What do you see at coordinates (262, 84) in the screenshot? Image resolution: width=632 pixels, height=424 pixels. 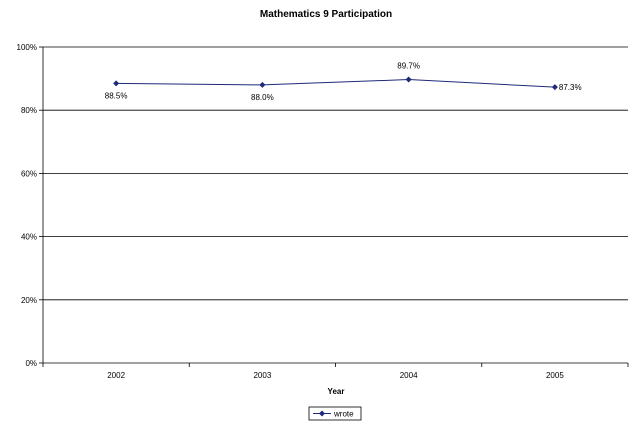 I see `data-point-2003` at bounding box center [262, 84].